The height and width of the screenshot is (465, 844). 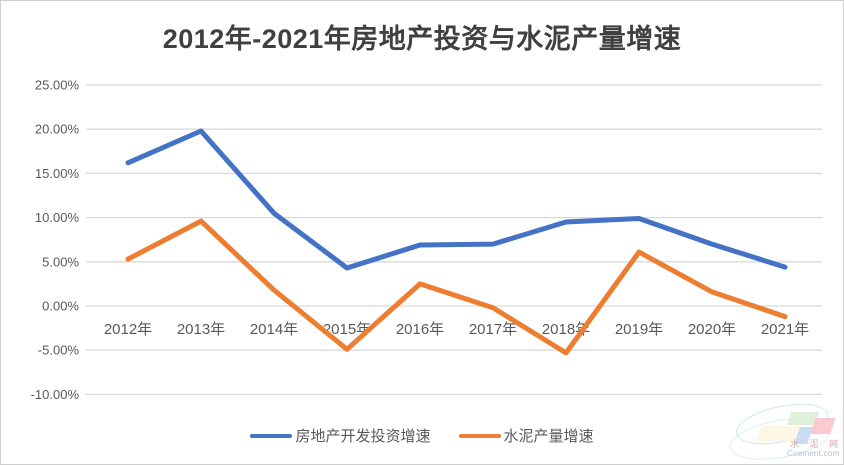 What do you see at coordinates (60, 306) in the screenshot?
I see `y-axis-tick-label: 0.00%` at bounding box center [60, 306].